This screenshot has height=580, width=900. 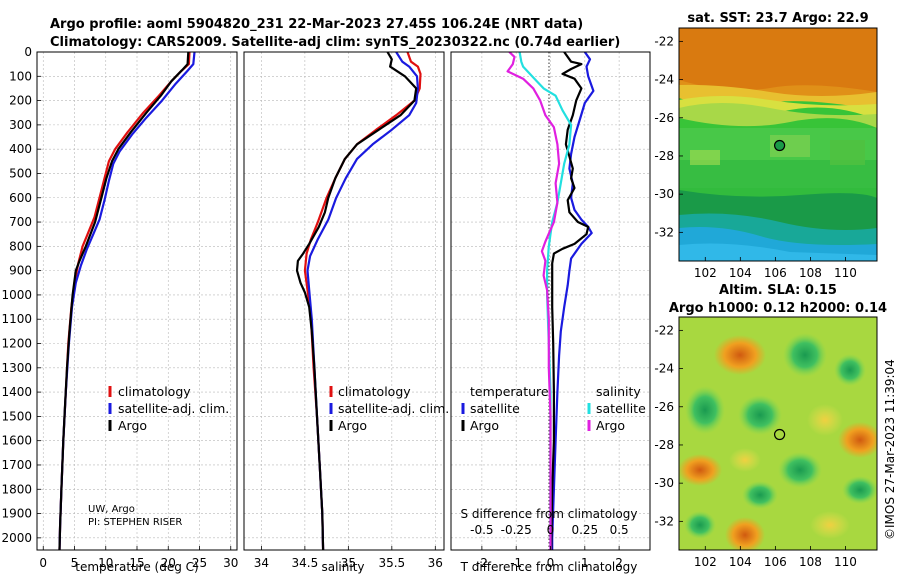 What do you see at coordinates (585, 563) in the screenshot?
I see `x-tick-label: 1` at bounding box center [585, 563].